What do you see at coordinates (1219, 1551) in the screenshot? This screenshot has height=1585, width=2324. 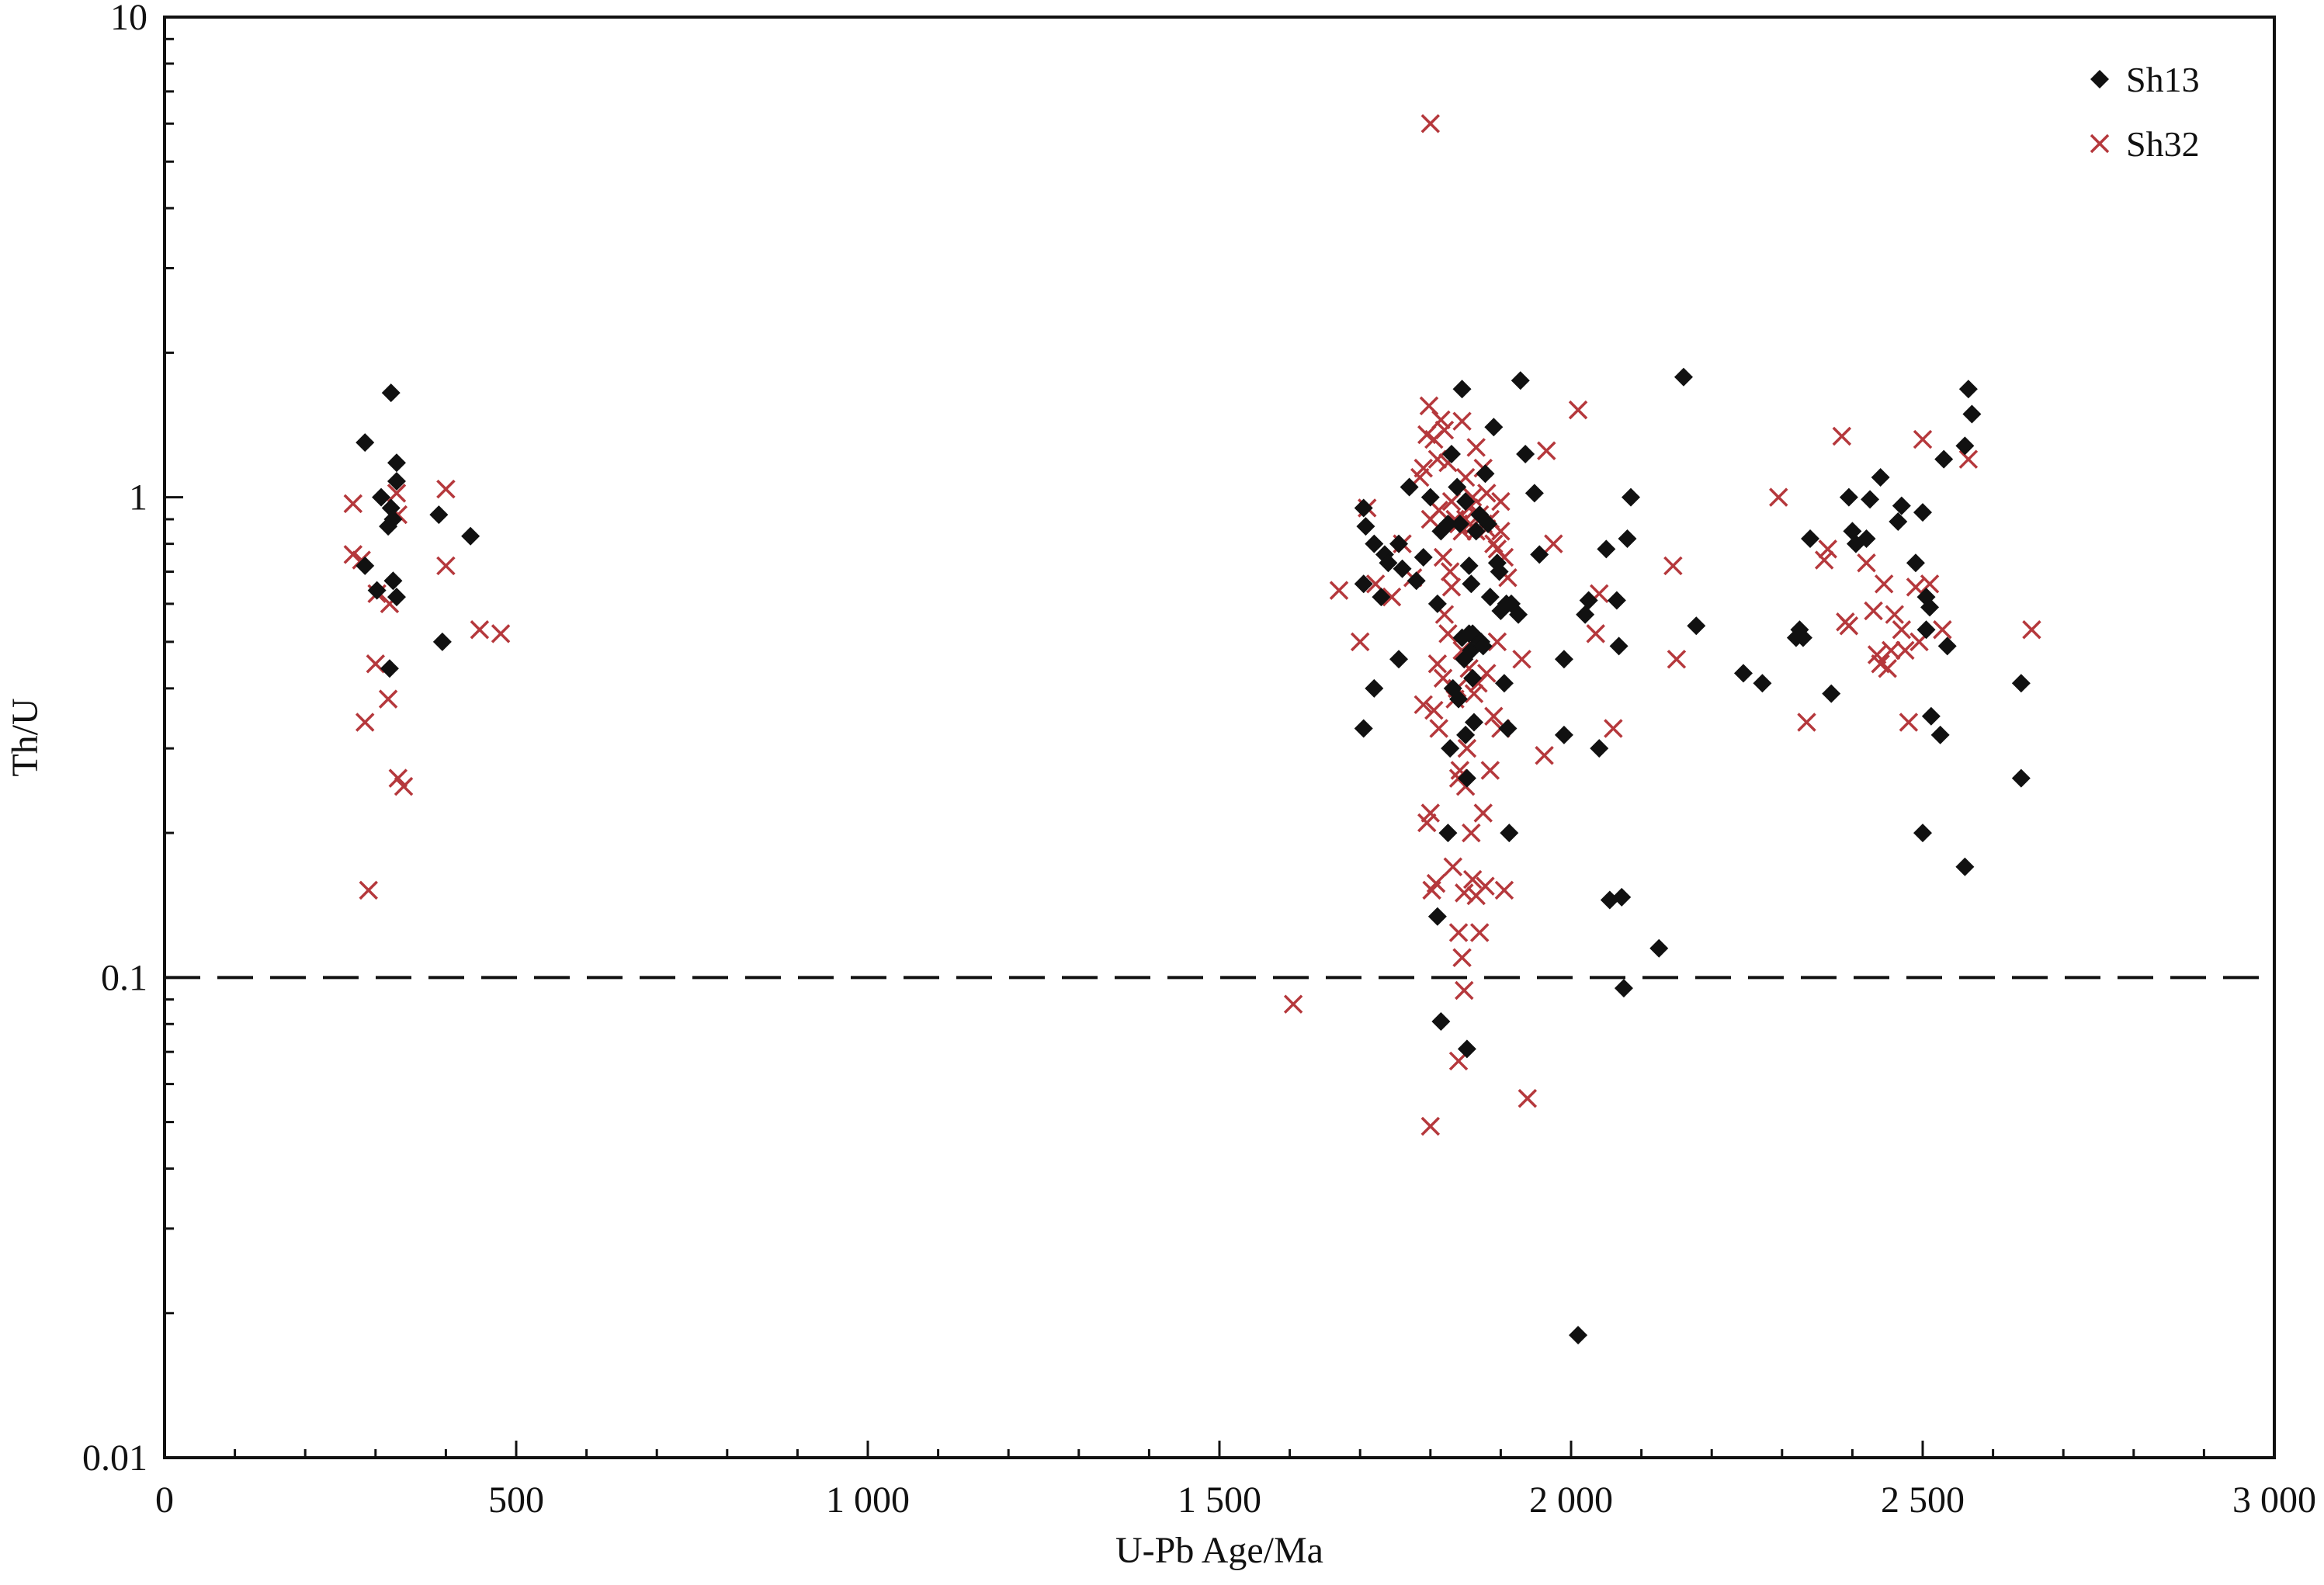 I see `x-axis-title: U-Pb Age/Ma` at bounding box center [1219, 1551].